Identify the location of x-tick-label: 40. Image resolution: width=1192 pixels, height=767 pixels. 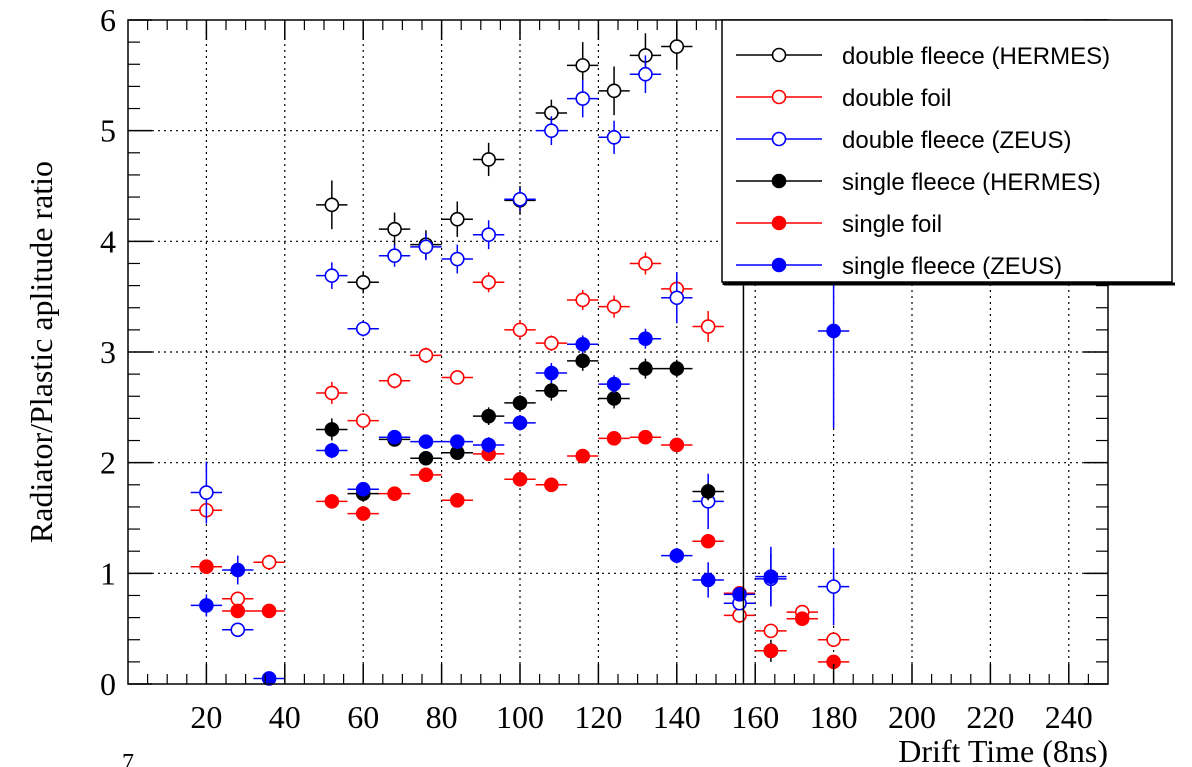
(285, 717).